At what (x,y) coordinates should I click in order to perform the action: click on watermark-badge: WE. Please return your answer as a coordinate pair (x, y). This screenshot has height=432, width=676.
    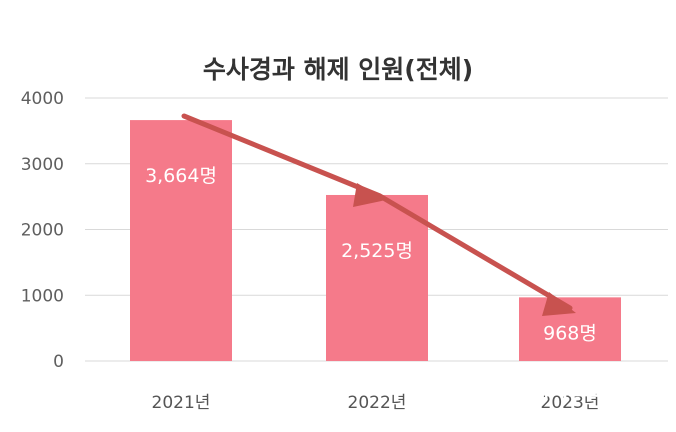
    Looking at the image, I should click on (512, 391).